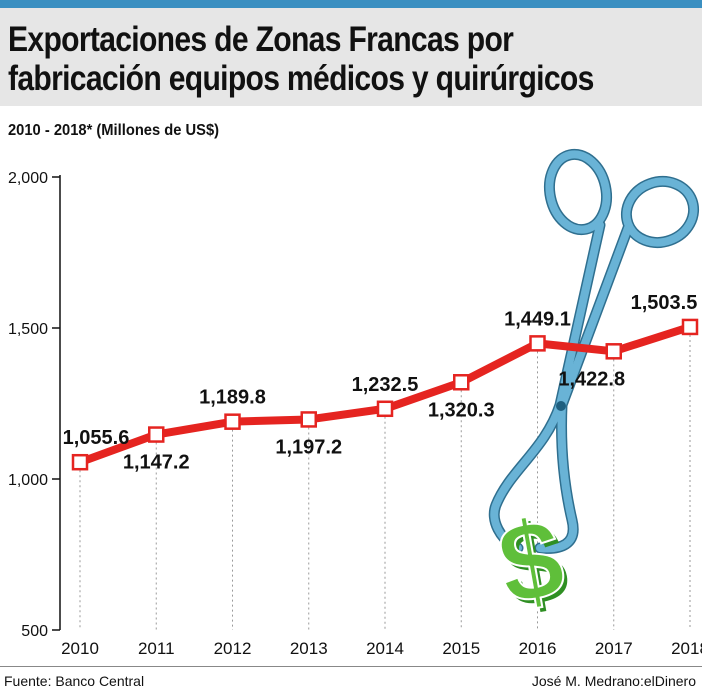  I want to click on data-label: 1,449.1, so click(537, 319).